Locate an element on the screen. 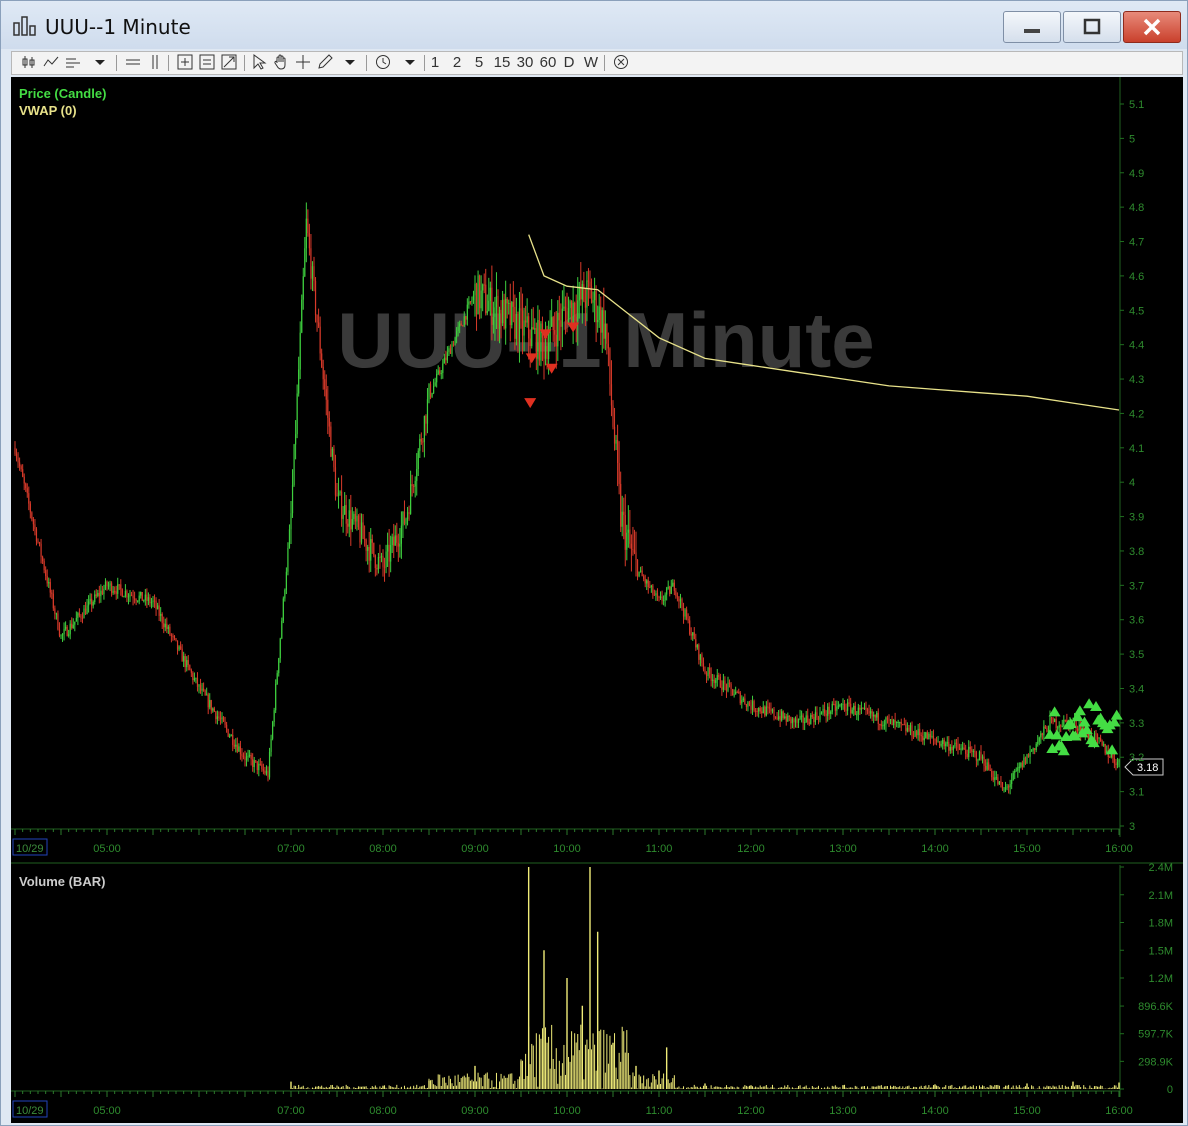 The width and height of the screenshot is (1188, 1126). clock-icon is located at coordinates (383, 63).